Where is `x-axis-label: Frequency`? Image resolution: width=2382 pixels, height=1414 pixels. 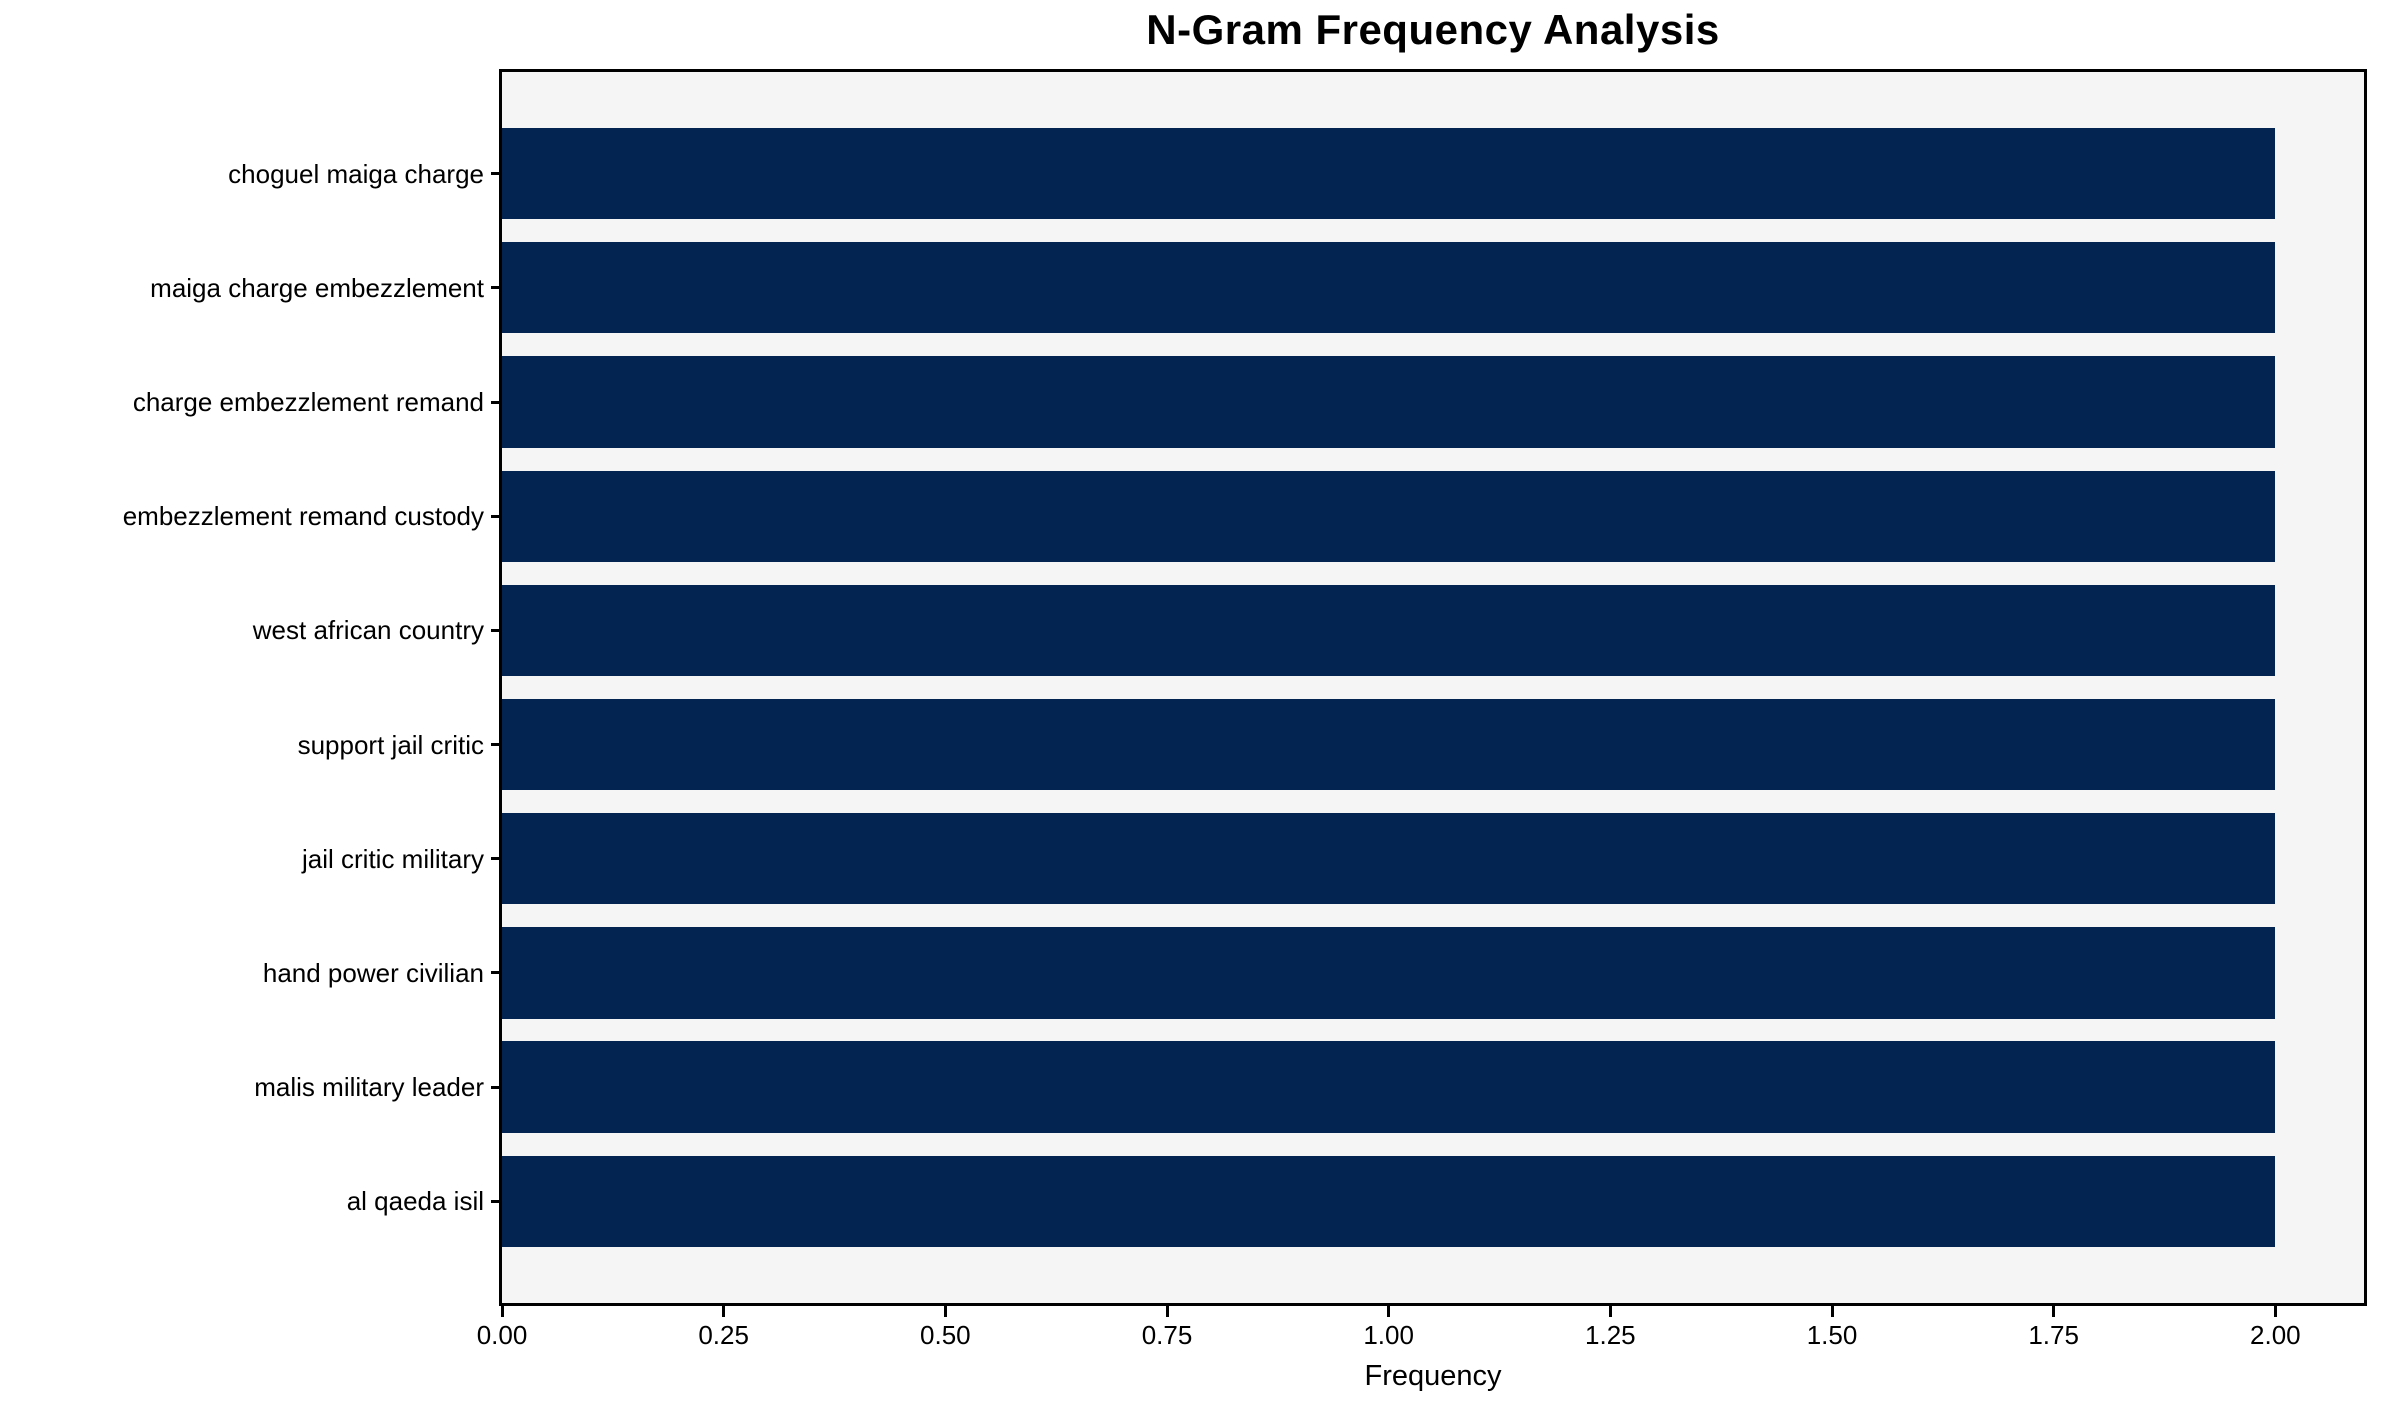
x-axis-label: Frequency is located at coordinates (1433, 1376).